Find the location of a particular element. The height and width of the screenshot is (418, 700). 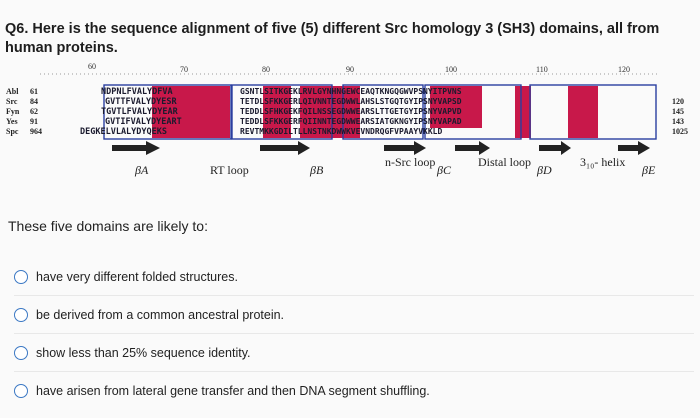

protein-end-yes: 143 is located at coordinates (678, 121).